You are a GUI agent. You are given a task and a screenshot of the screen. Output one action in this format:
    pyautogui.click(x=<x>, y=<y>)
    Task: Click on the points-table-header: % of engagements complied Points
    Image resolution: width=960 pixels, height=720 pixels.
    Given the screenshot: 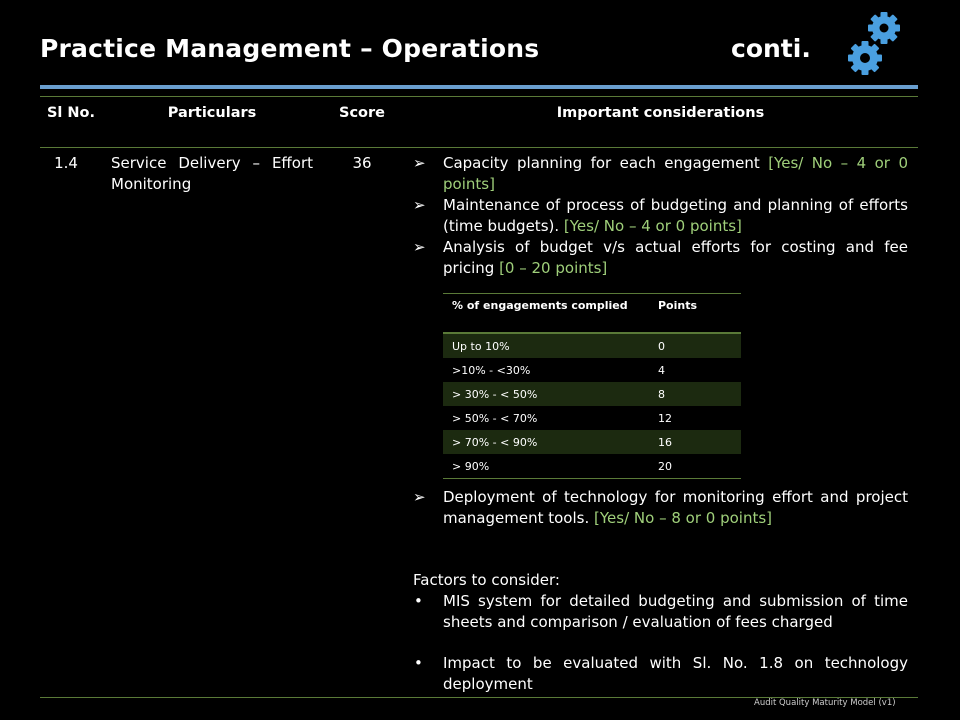 What is the action you would take?
    pyautogui.click(x=592, y=313)
    